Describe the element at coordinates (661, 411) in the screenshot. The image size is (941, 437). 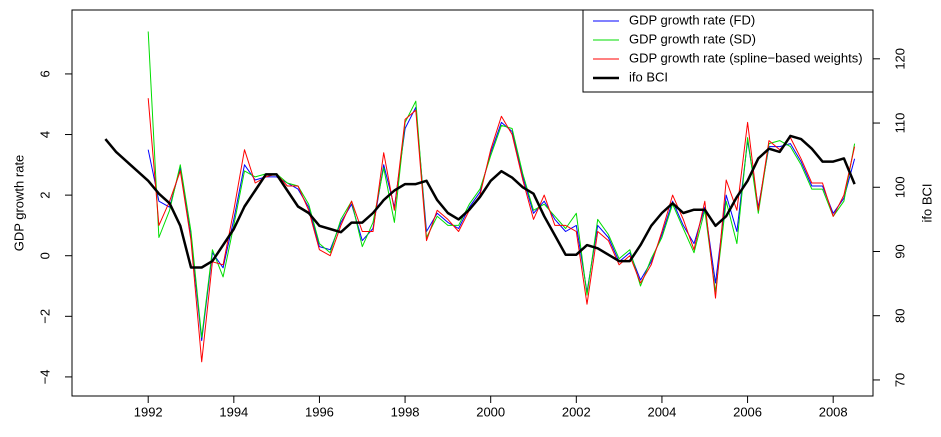
I see `x-tick-label: 2004` at that location.